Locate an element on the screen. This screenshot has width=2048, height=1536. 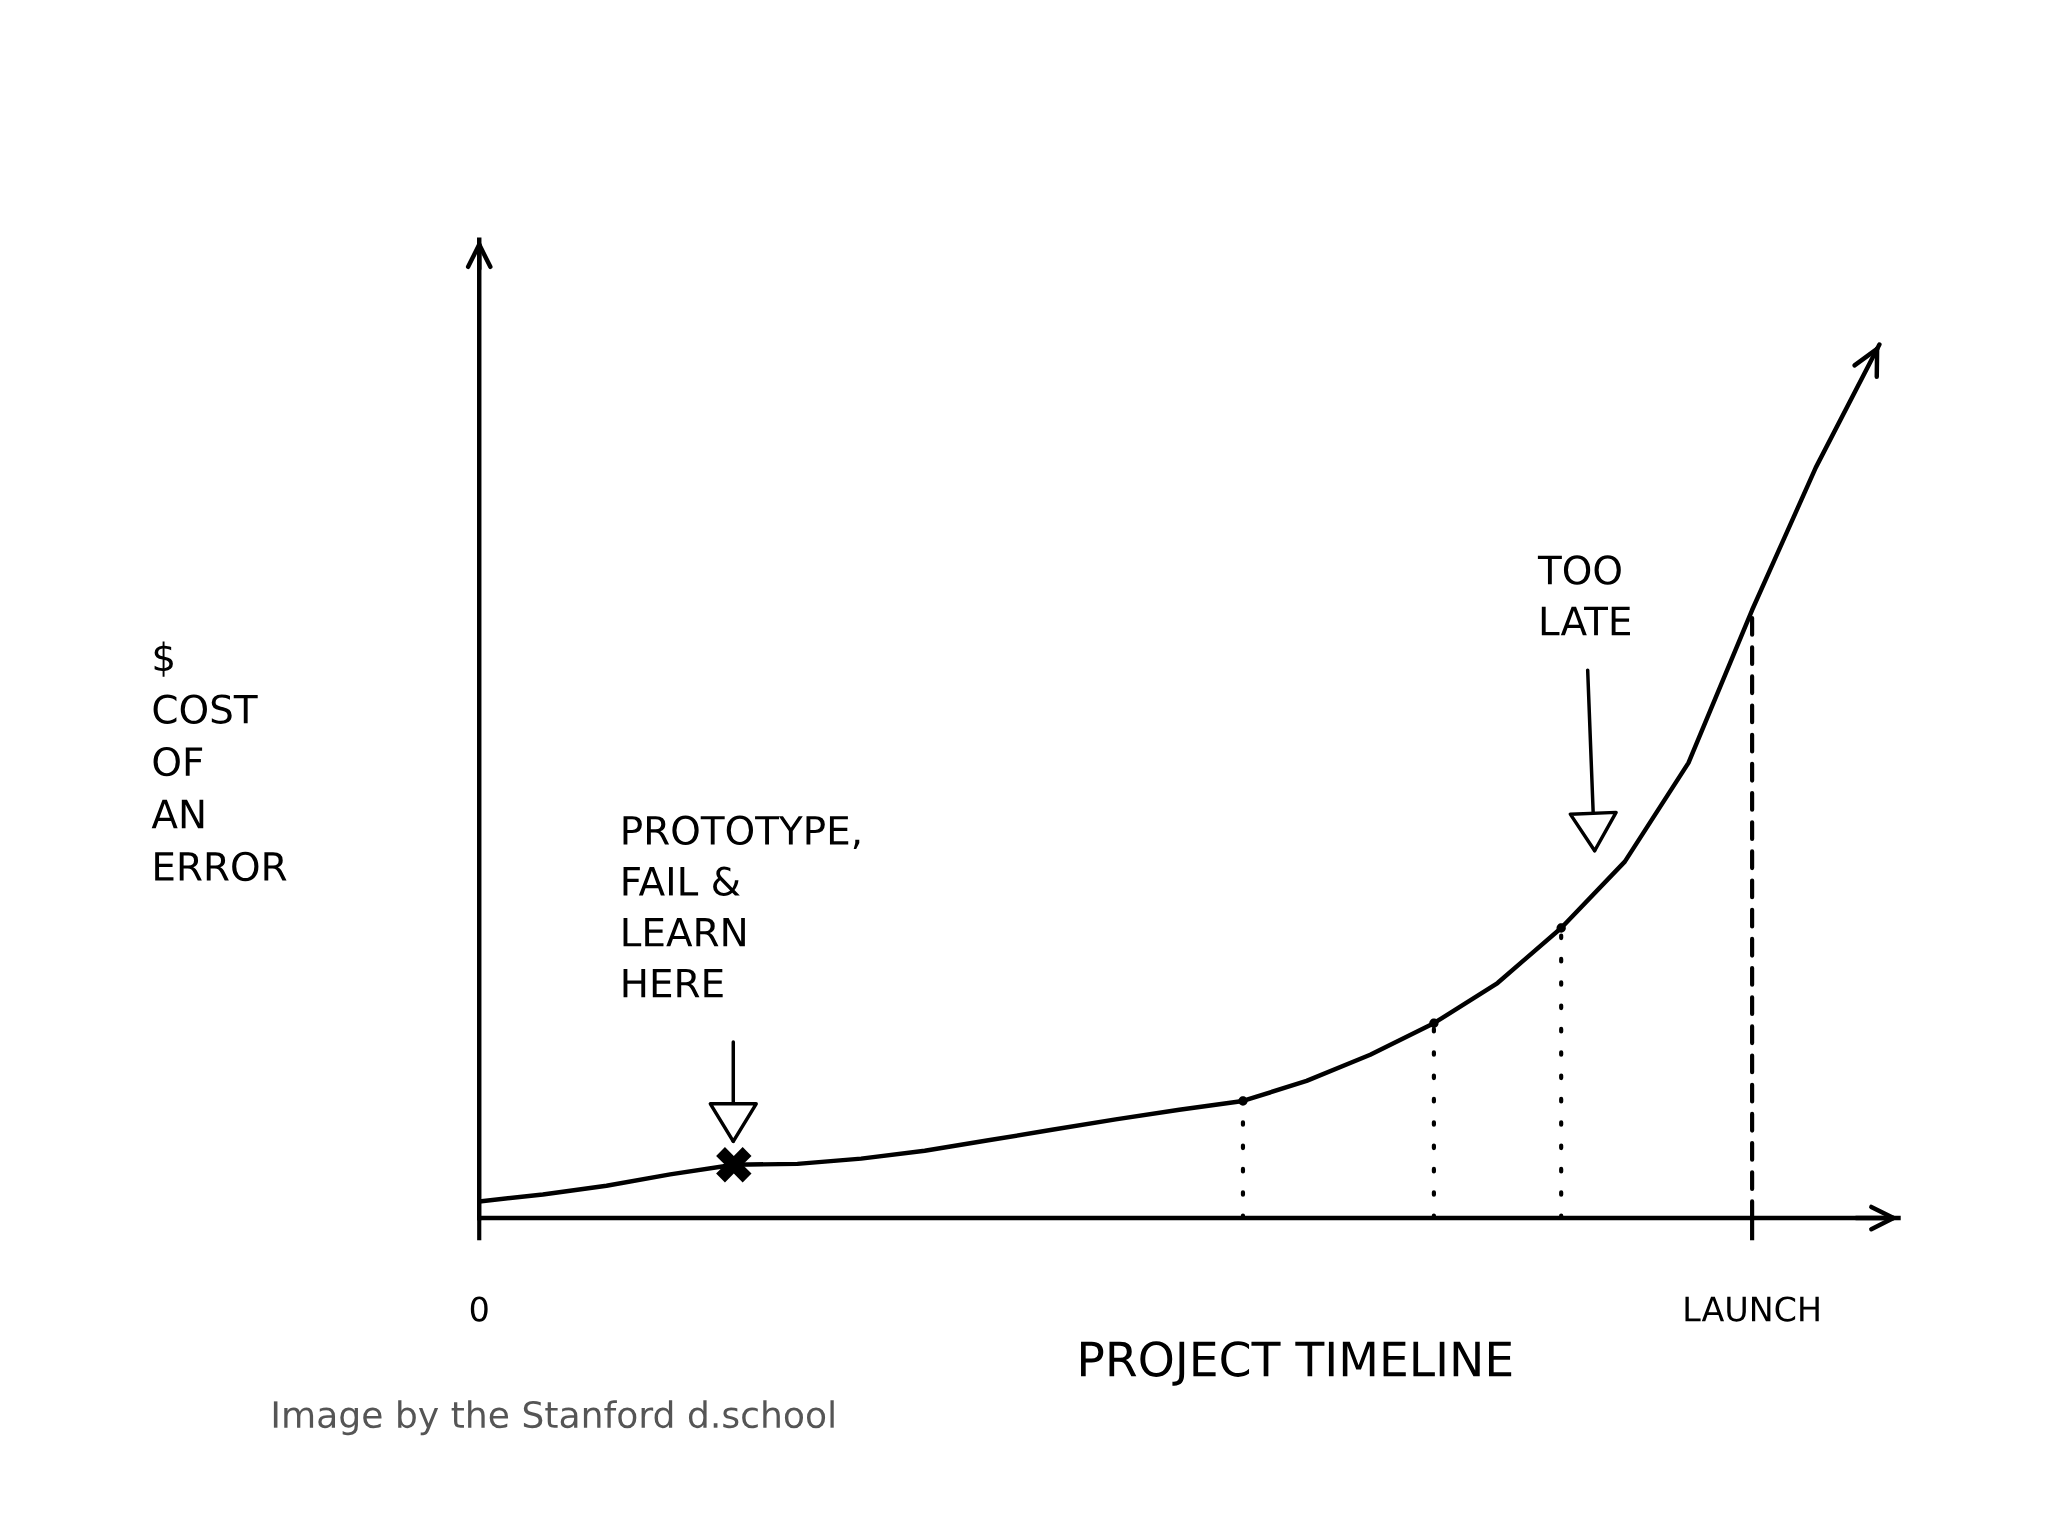
text: Image by the Stanford d.school is located at coordinates (553, 1418).